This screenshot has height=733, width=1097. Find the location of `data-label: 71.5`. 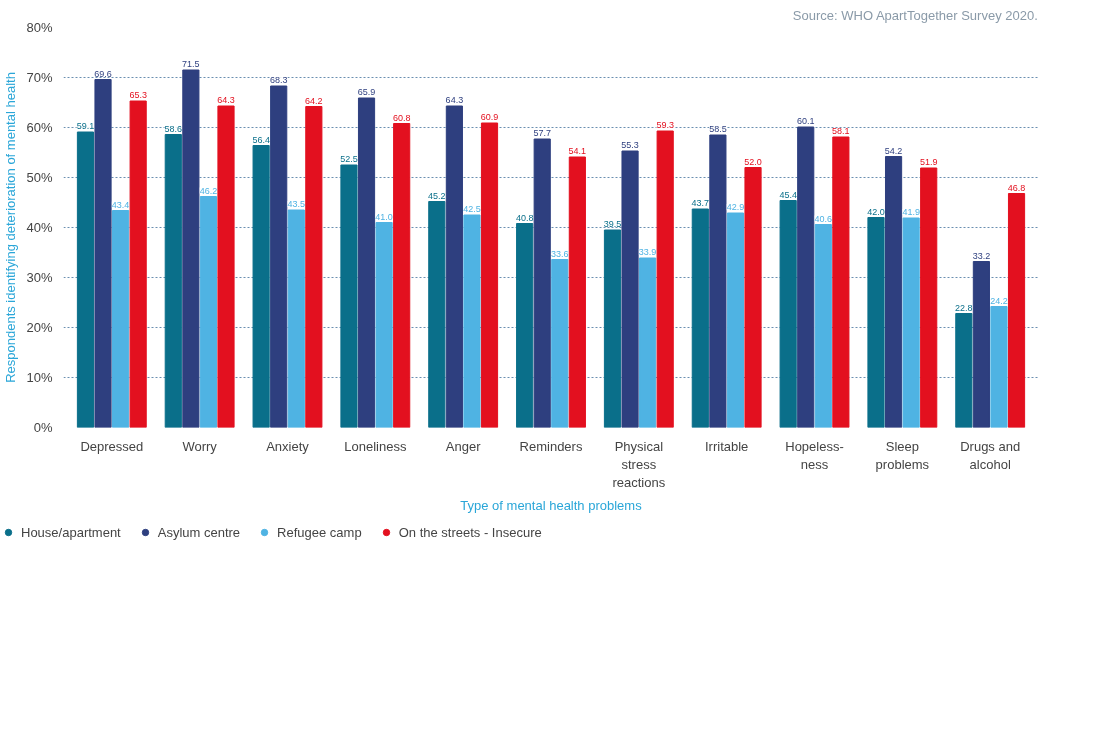

data-label: 71.5 is located at coordinates (191, 64).